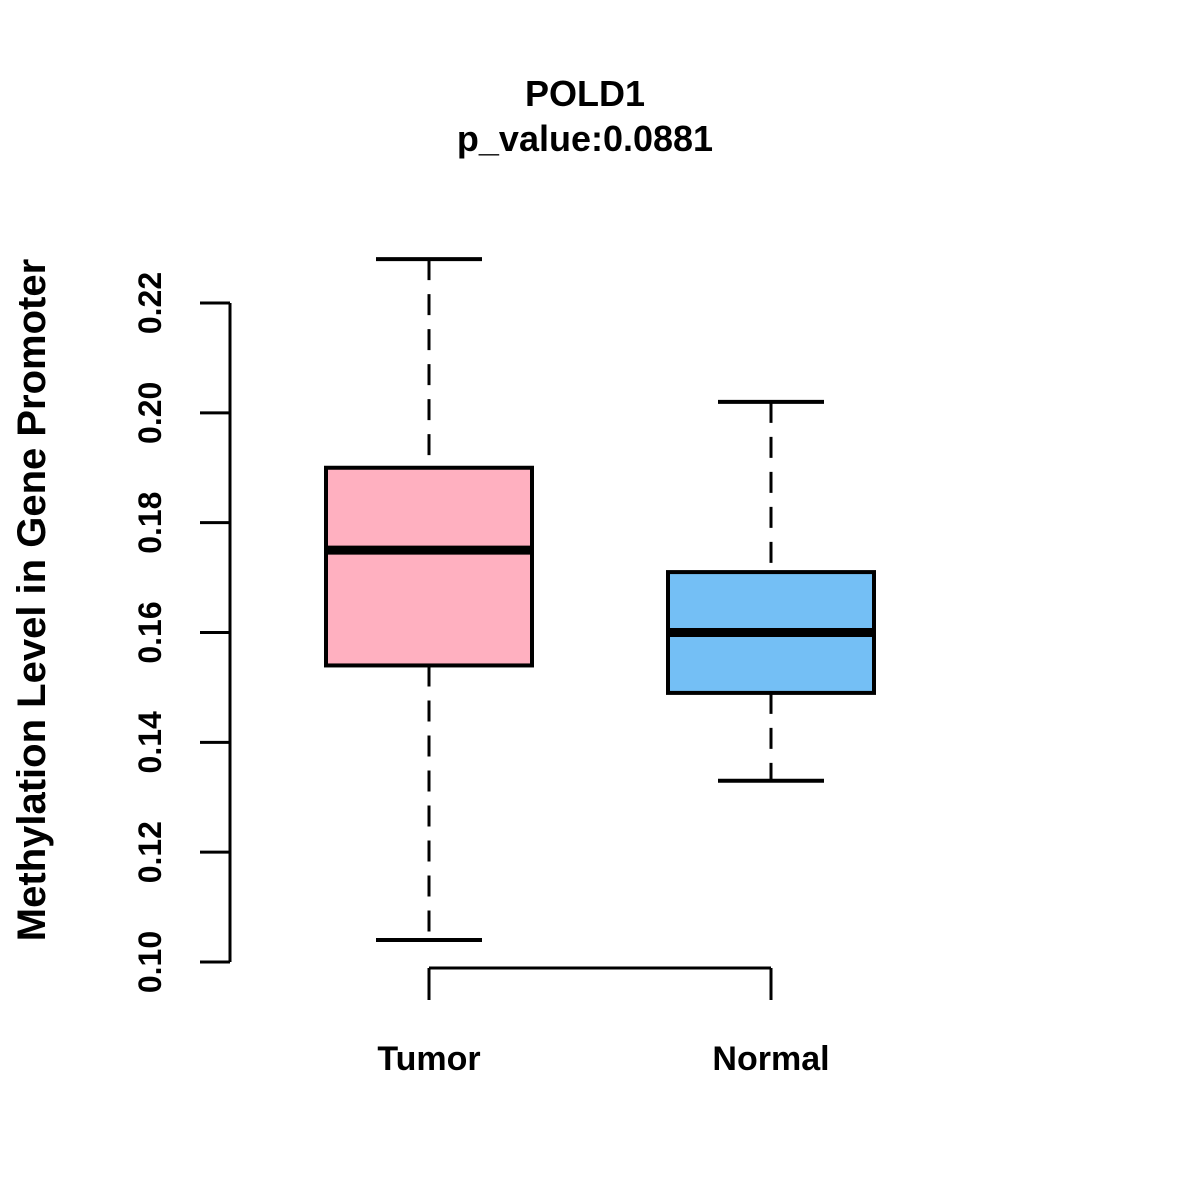 The image size is (1200, 1200). Describe the element at coordinates (771, 1059) in the screenshot. I see `x-axis-label-normal: Normal` at that location.